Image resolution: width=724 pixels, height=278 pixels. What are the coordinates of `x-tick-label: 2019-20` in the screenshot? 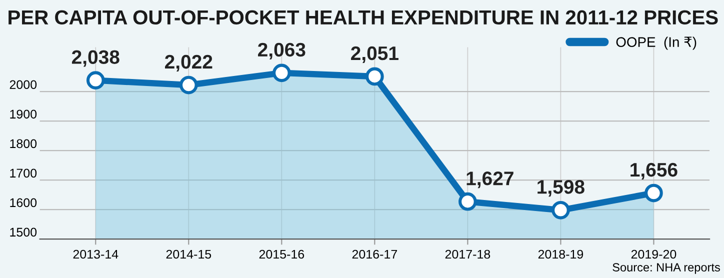 It's located at (653, 254).